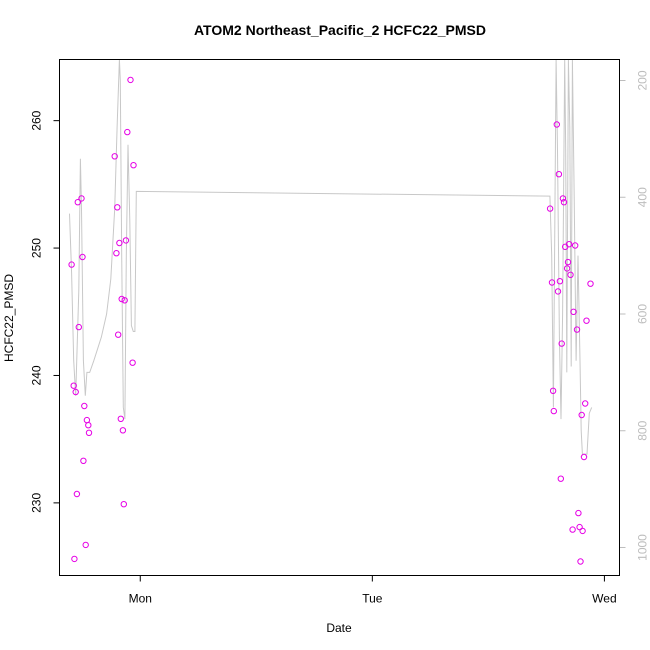 This screenshot has height=650, width=650. Describe the element at coordinates (37, 248) in the screenshot. I see `y-tick-label: 250` at that location.